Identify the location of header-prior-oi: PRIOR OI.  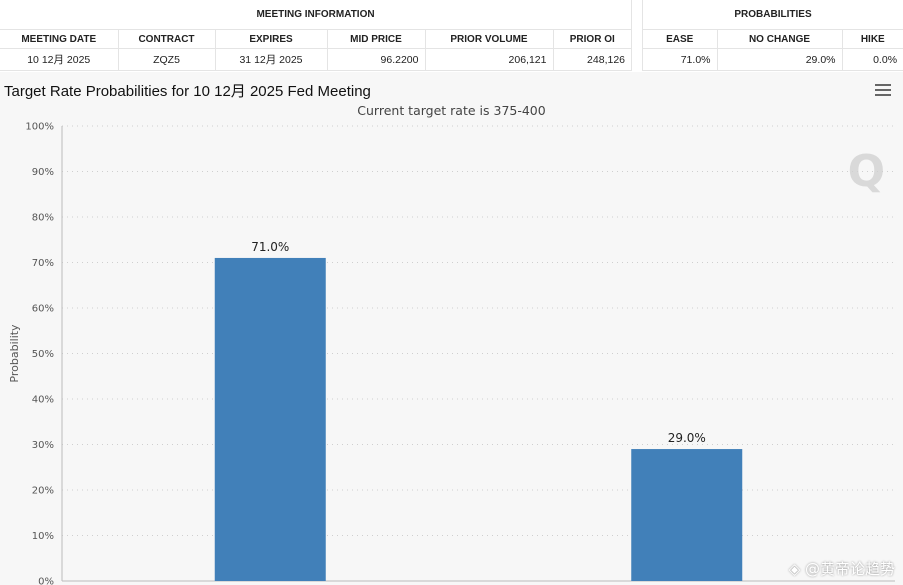
(592, 39).